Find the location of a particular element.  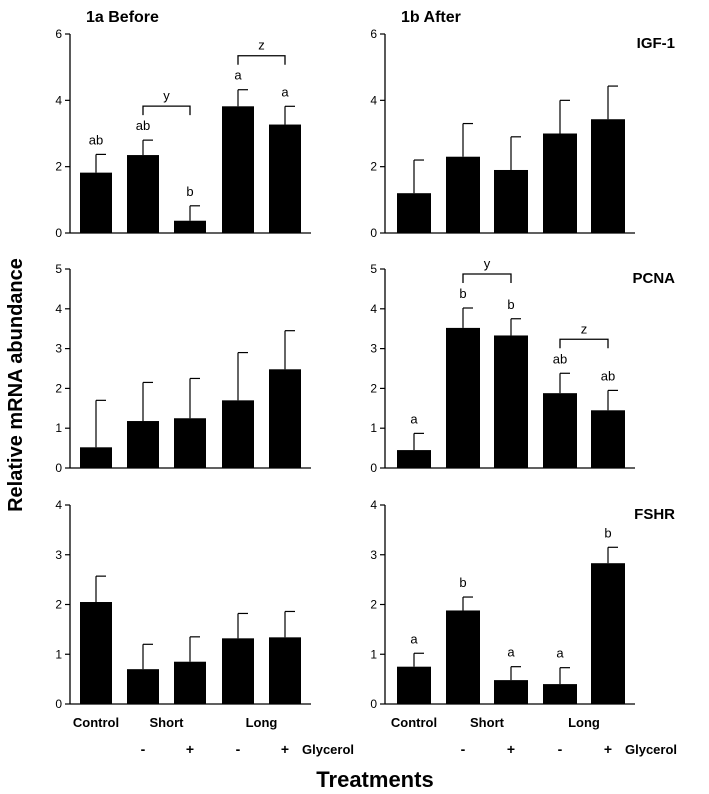

x-axis-label: Treatments is located at coordinates (374, 779).